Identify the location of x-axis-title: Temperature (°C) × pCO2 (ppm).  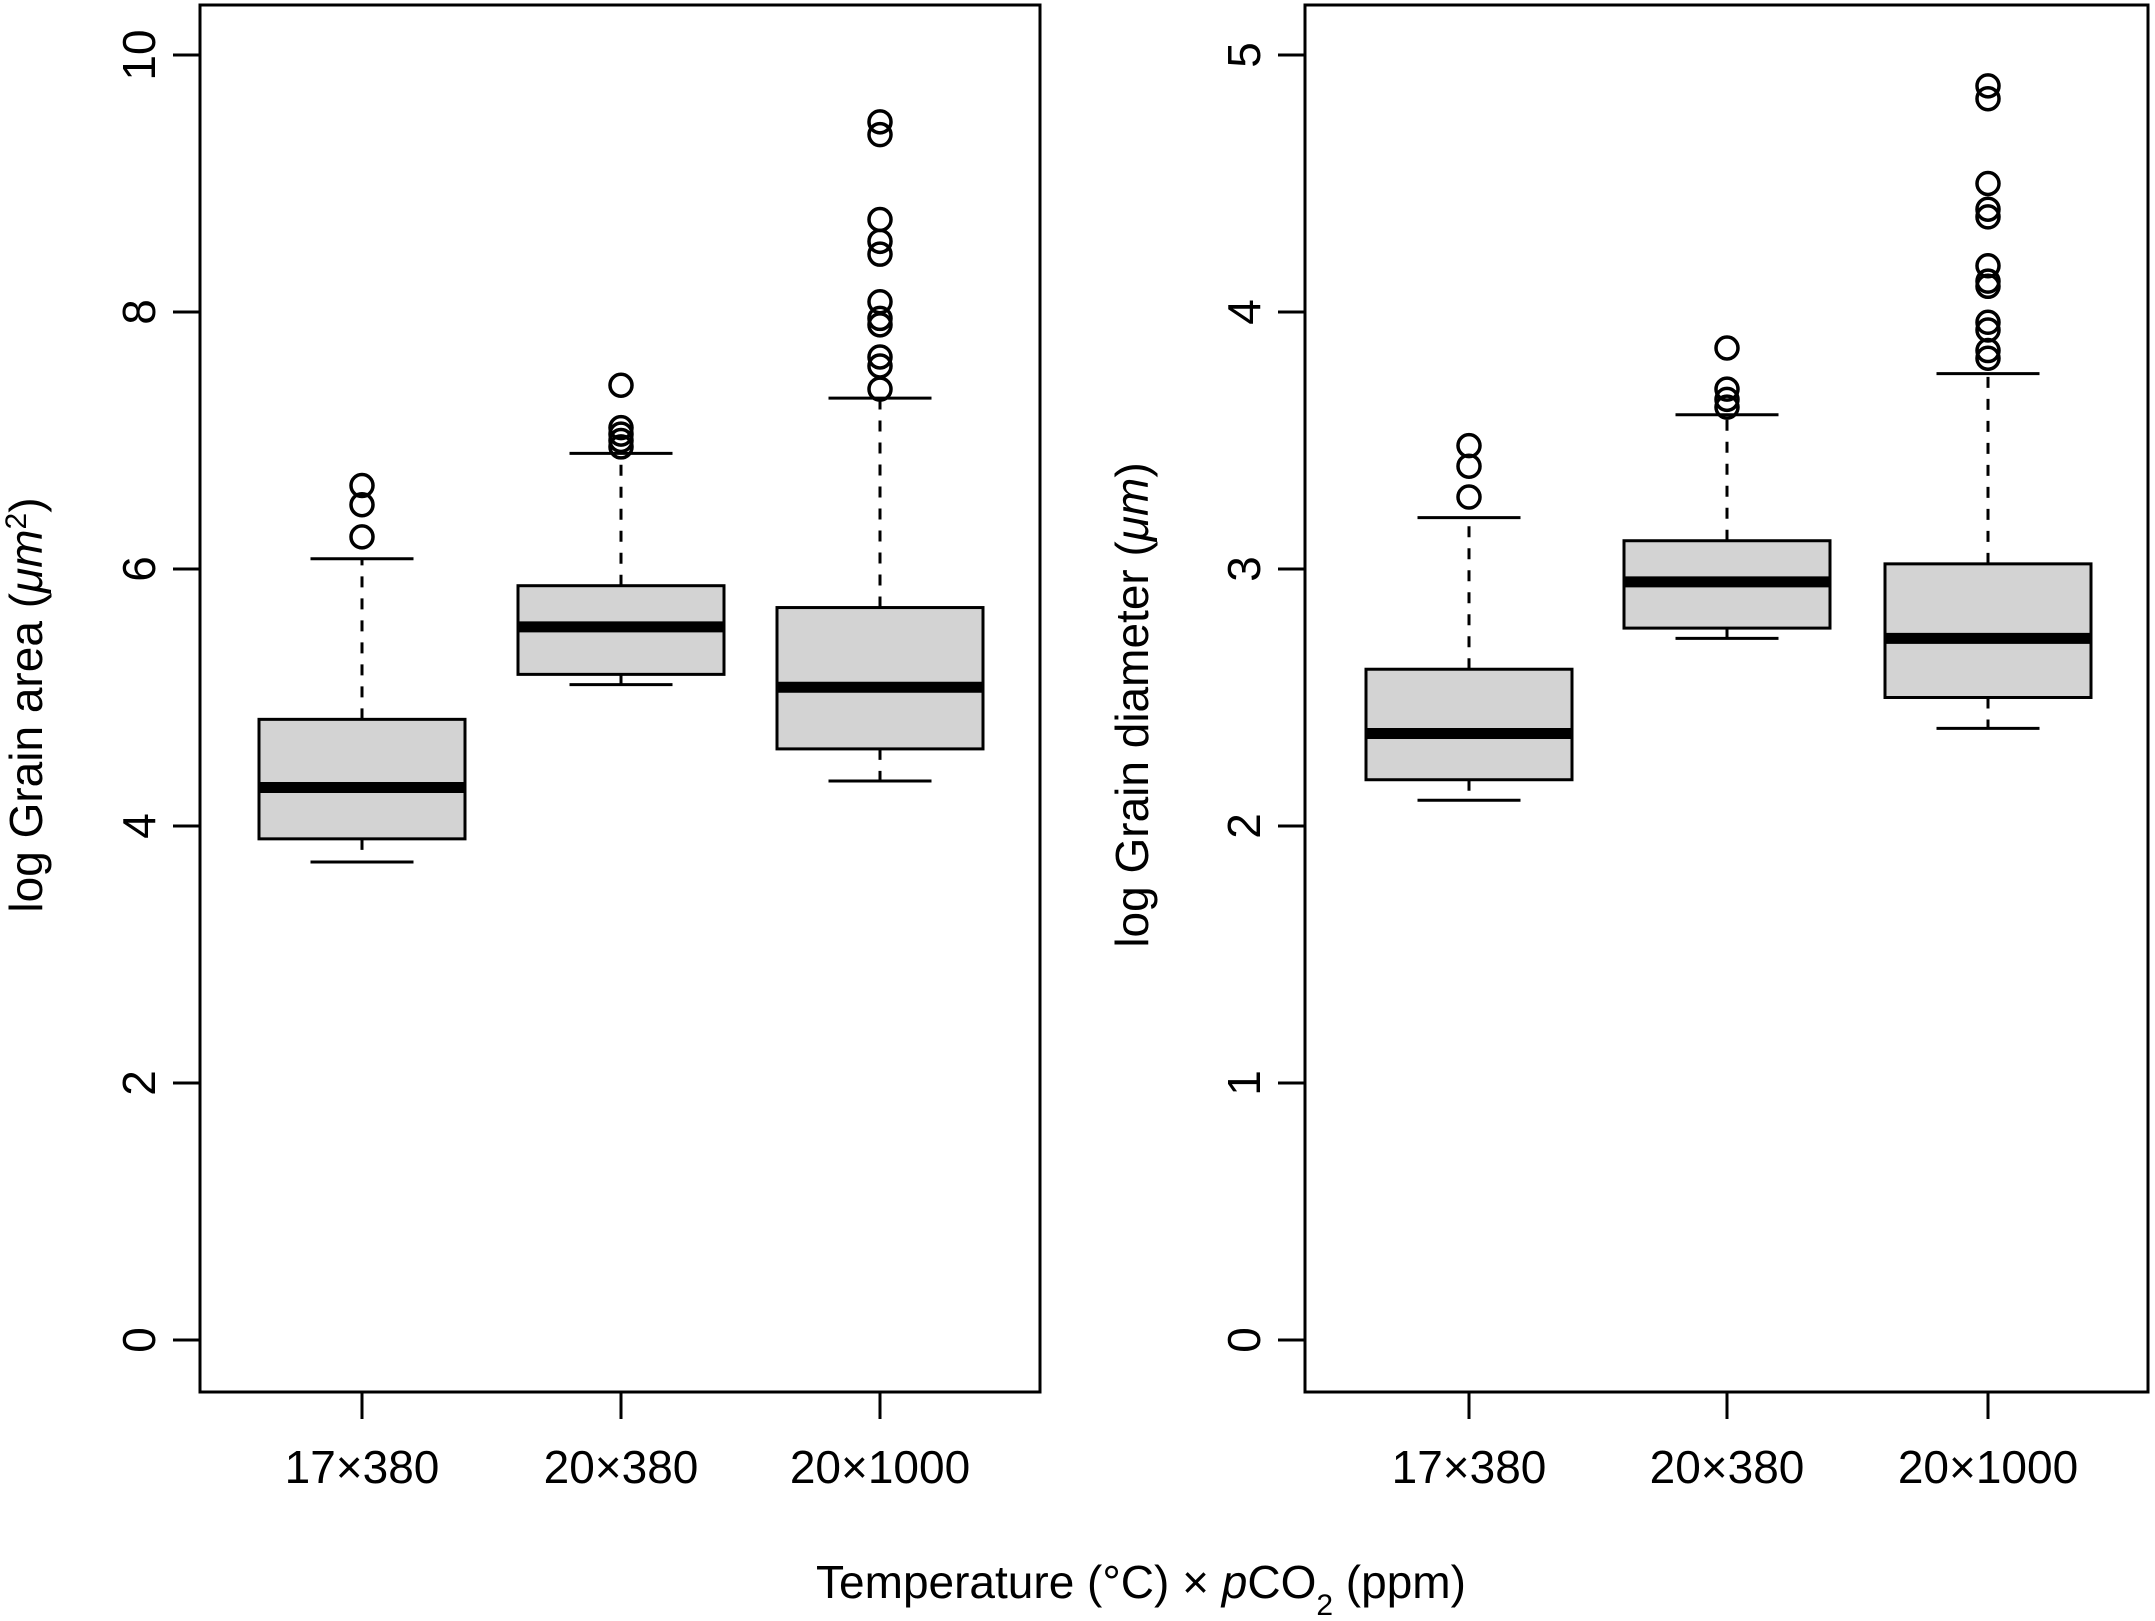
(1141, 1588).